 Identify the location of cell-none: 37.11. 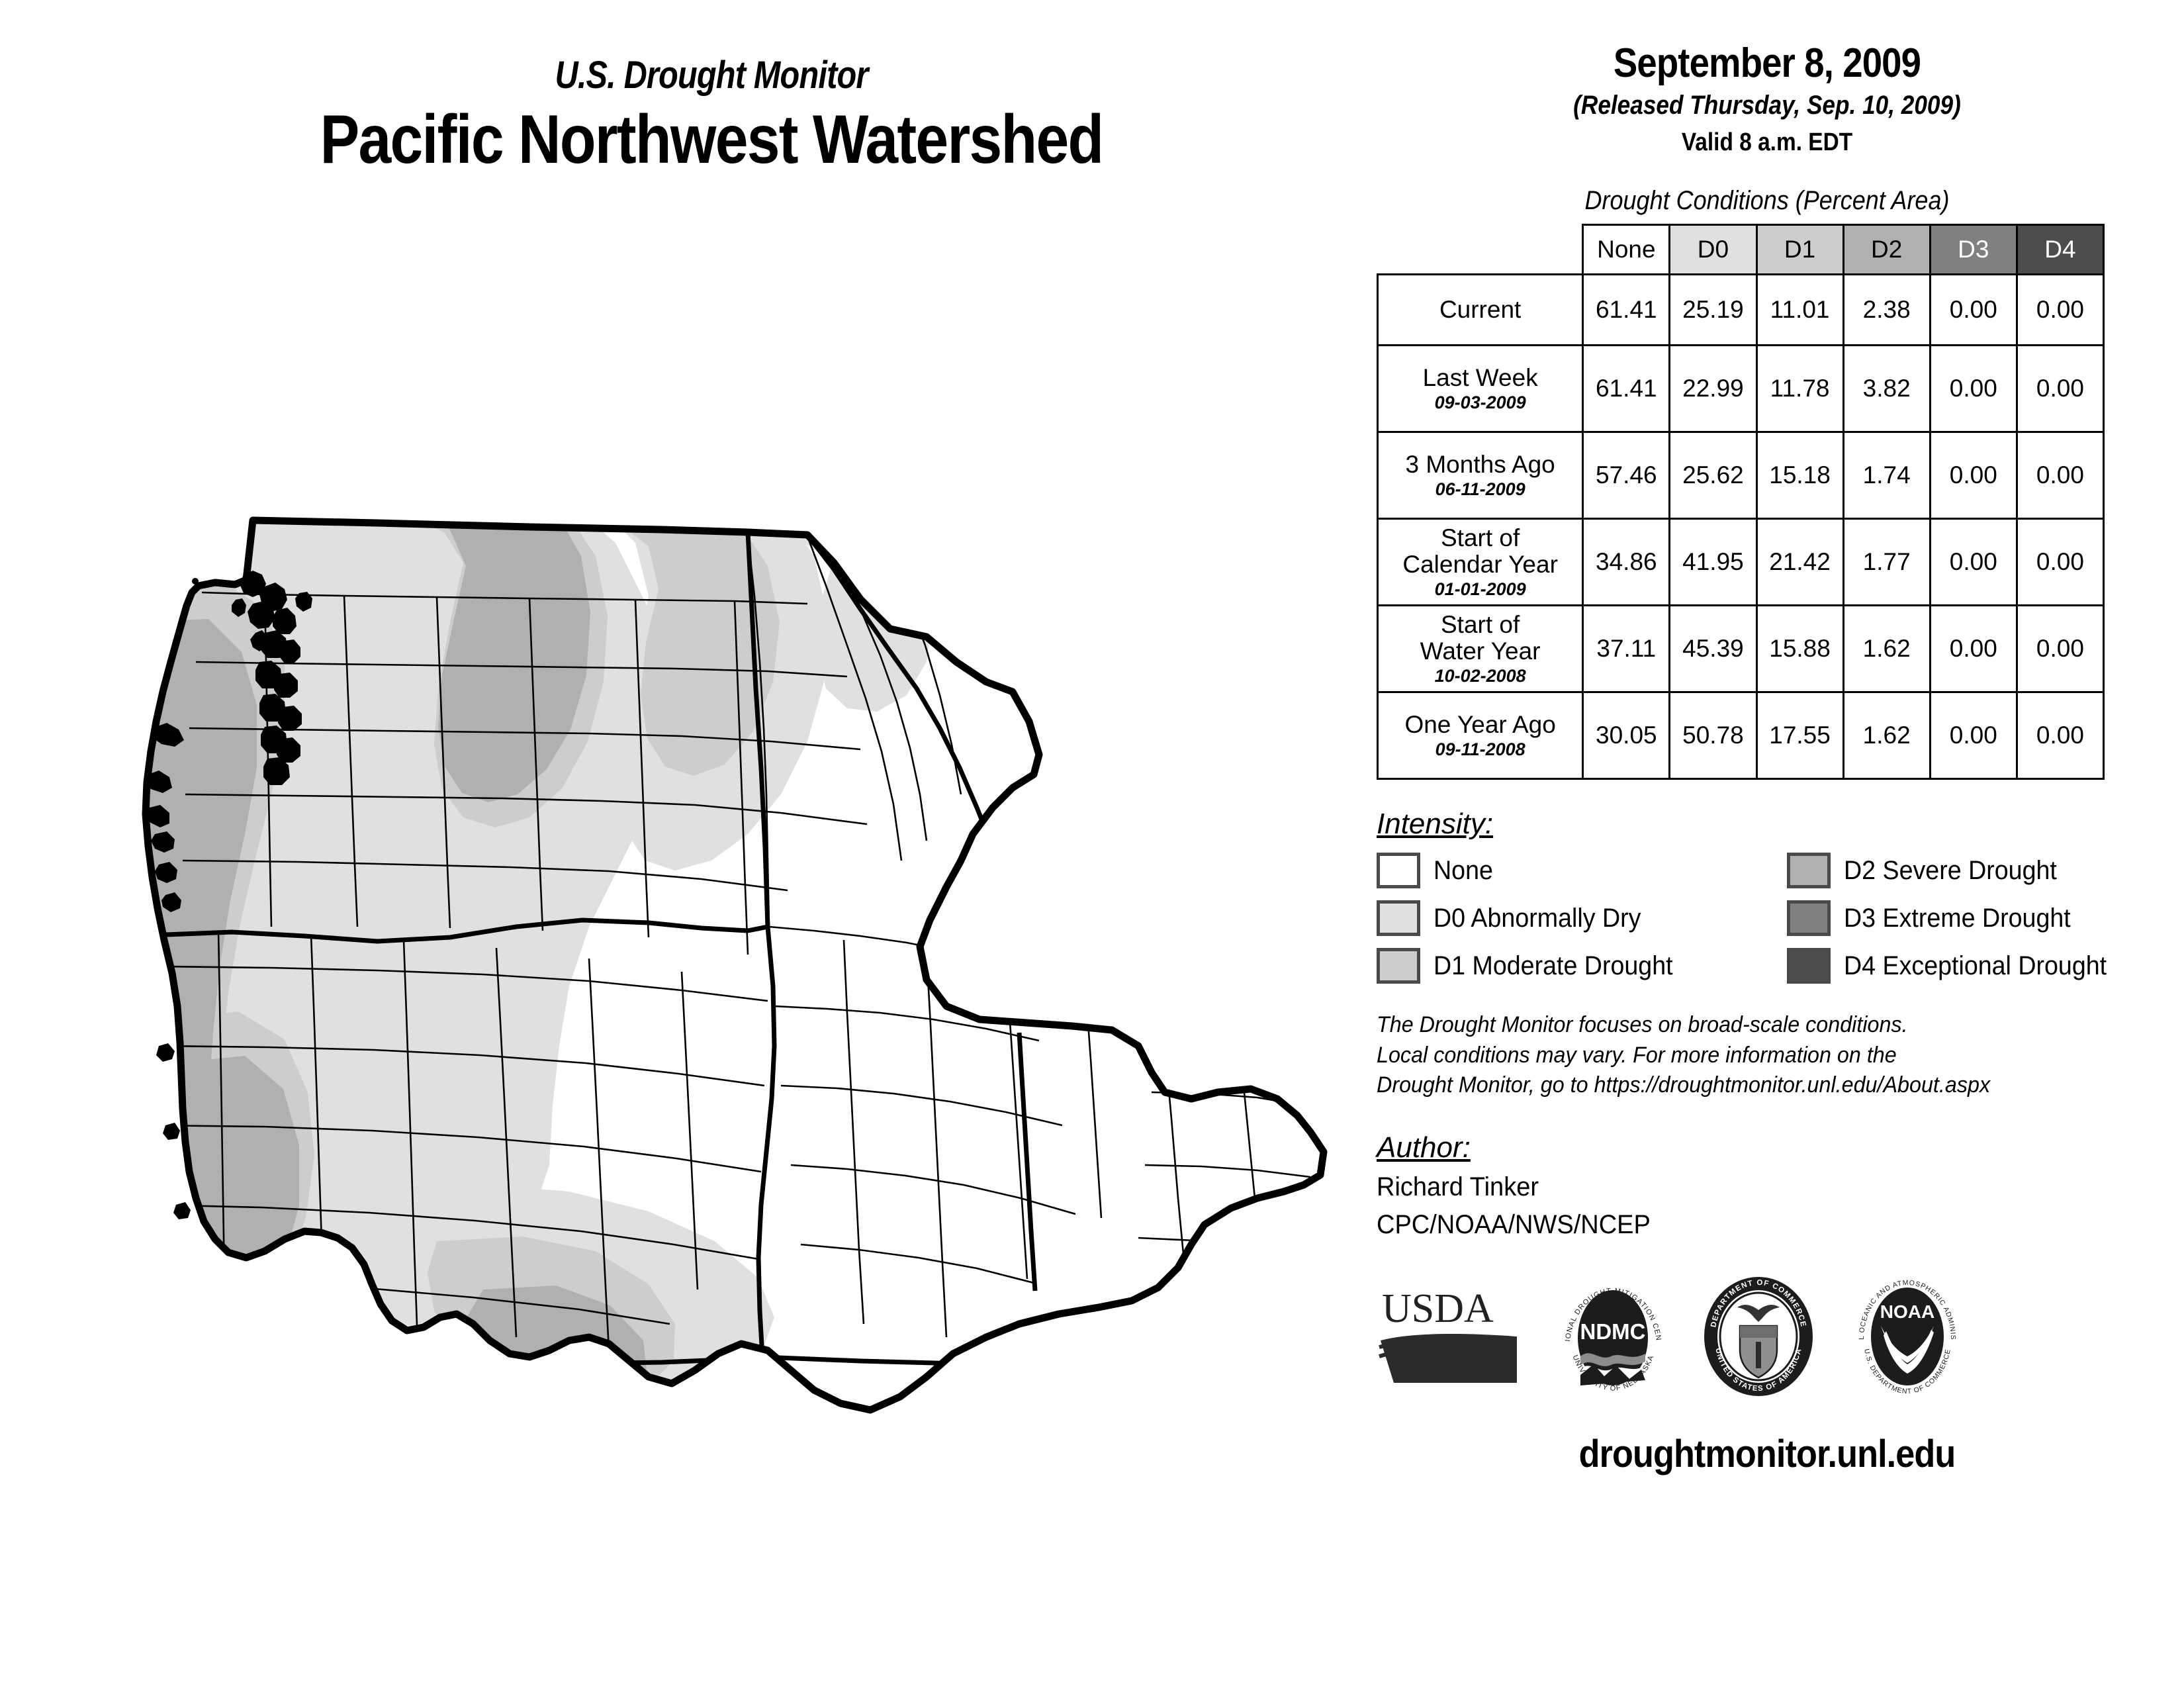
(1627, 648).